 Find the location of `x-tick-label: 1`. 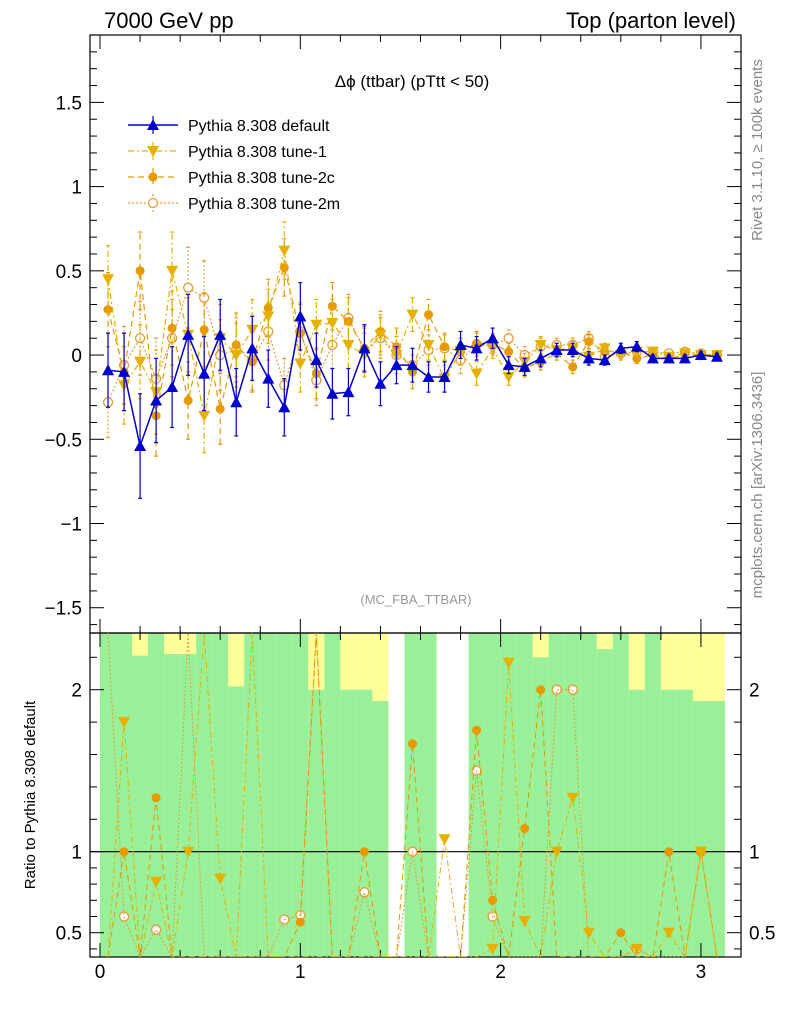

x-tick-label: 1 is located at coordinates (300, 972).